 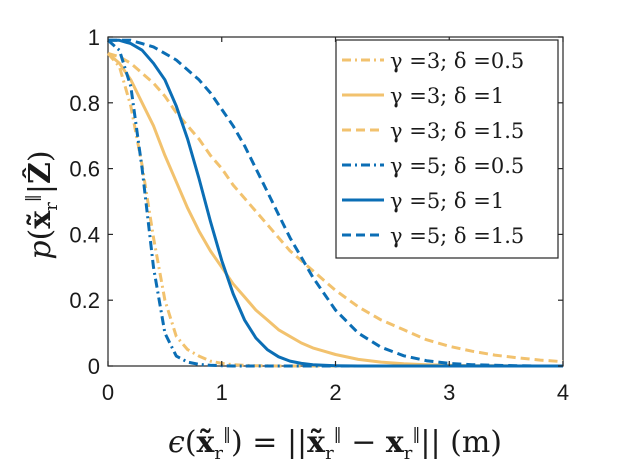 I want to click on y-tick-label: 0.4, so click(x=84, y=234).